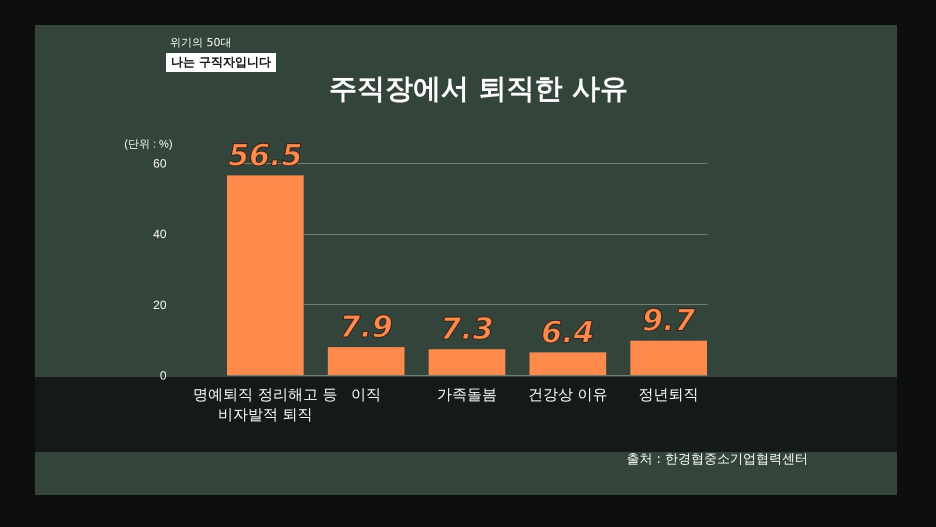 Image resolution: width=936 pixels, height=527 pixels. What do you see at coordinates (201, 42) in the screenshot?
I see `text: 위기의 50대` at bounding box center [201, 42].